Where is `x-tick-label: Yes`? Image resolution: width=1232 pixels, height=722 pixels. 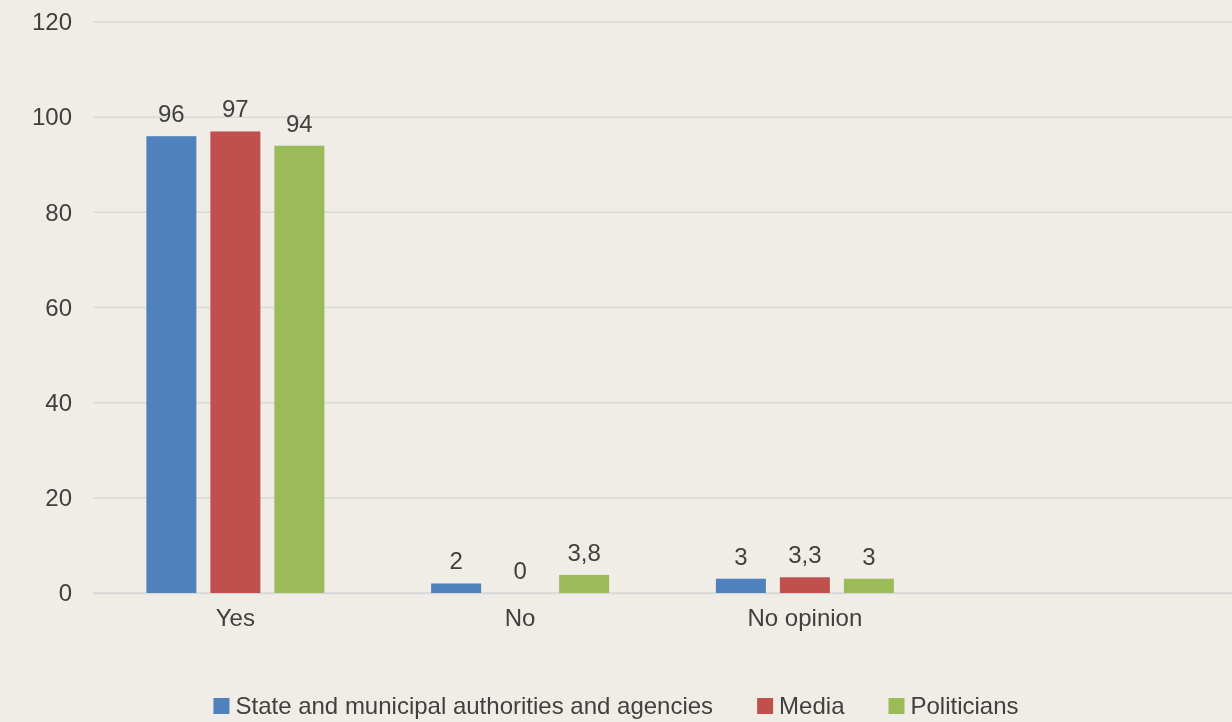
x-tick-label: Yes is located at coordinates (235, 617).